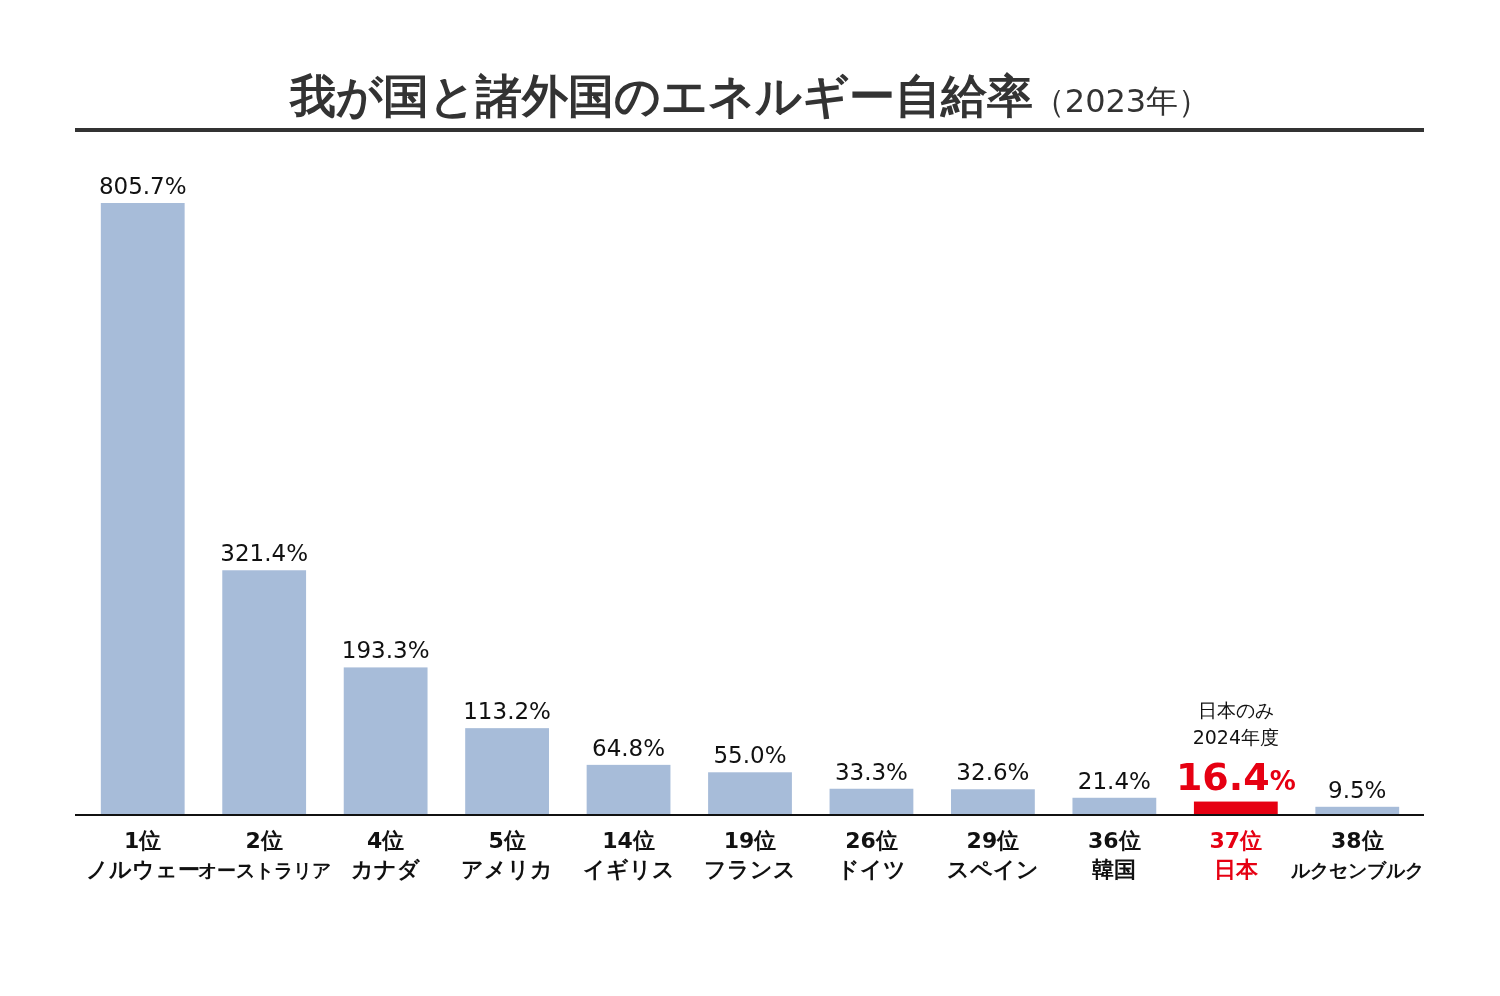 The image size is (1500, 996). What do you see at coordinates (750, 755) in the screenshot?
I see `data-label: 55.0%` at bounding box center [750, 755].